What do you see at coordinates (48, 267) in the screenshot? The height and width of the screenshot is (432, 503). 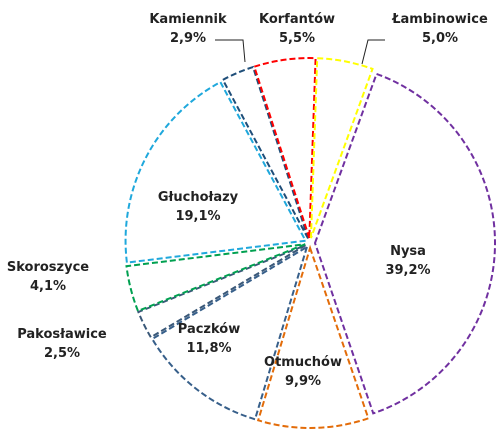 I see `slice-label: Skoroszyce` at bounding box center [48, 267].